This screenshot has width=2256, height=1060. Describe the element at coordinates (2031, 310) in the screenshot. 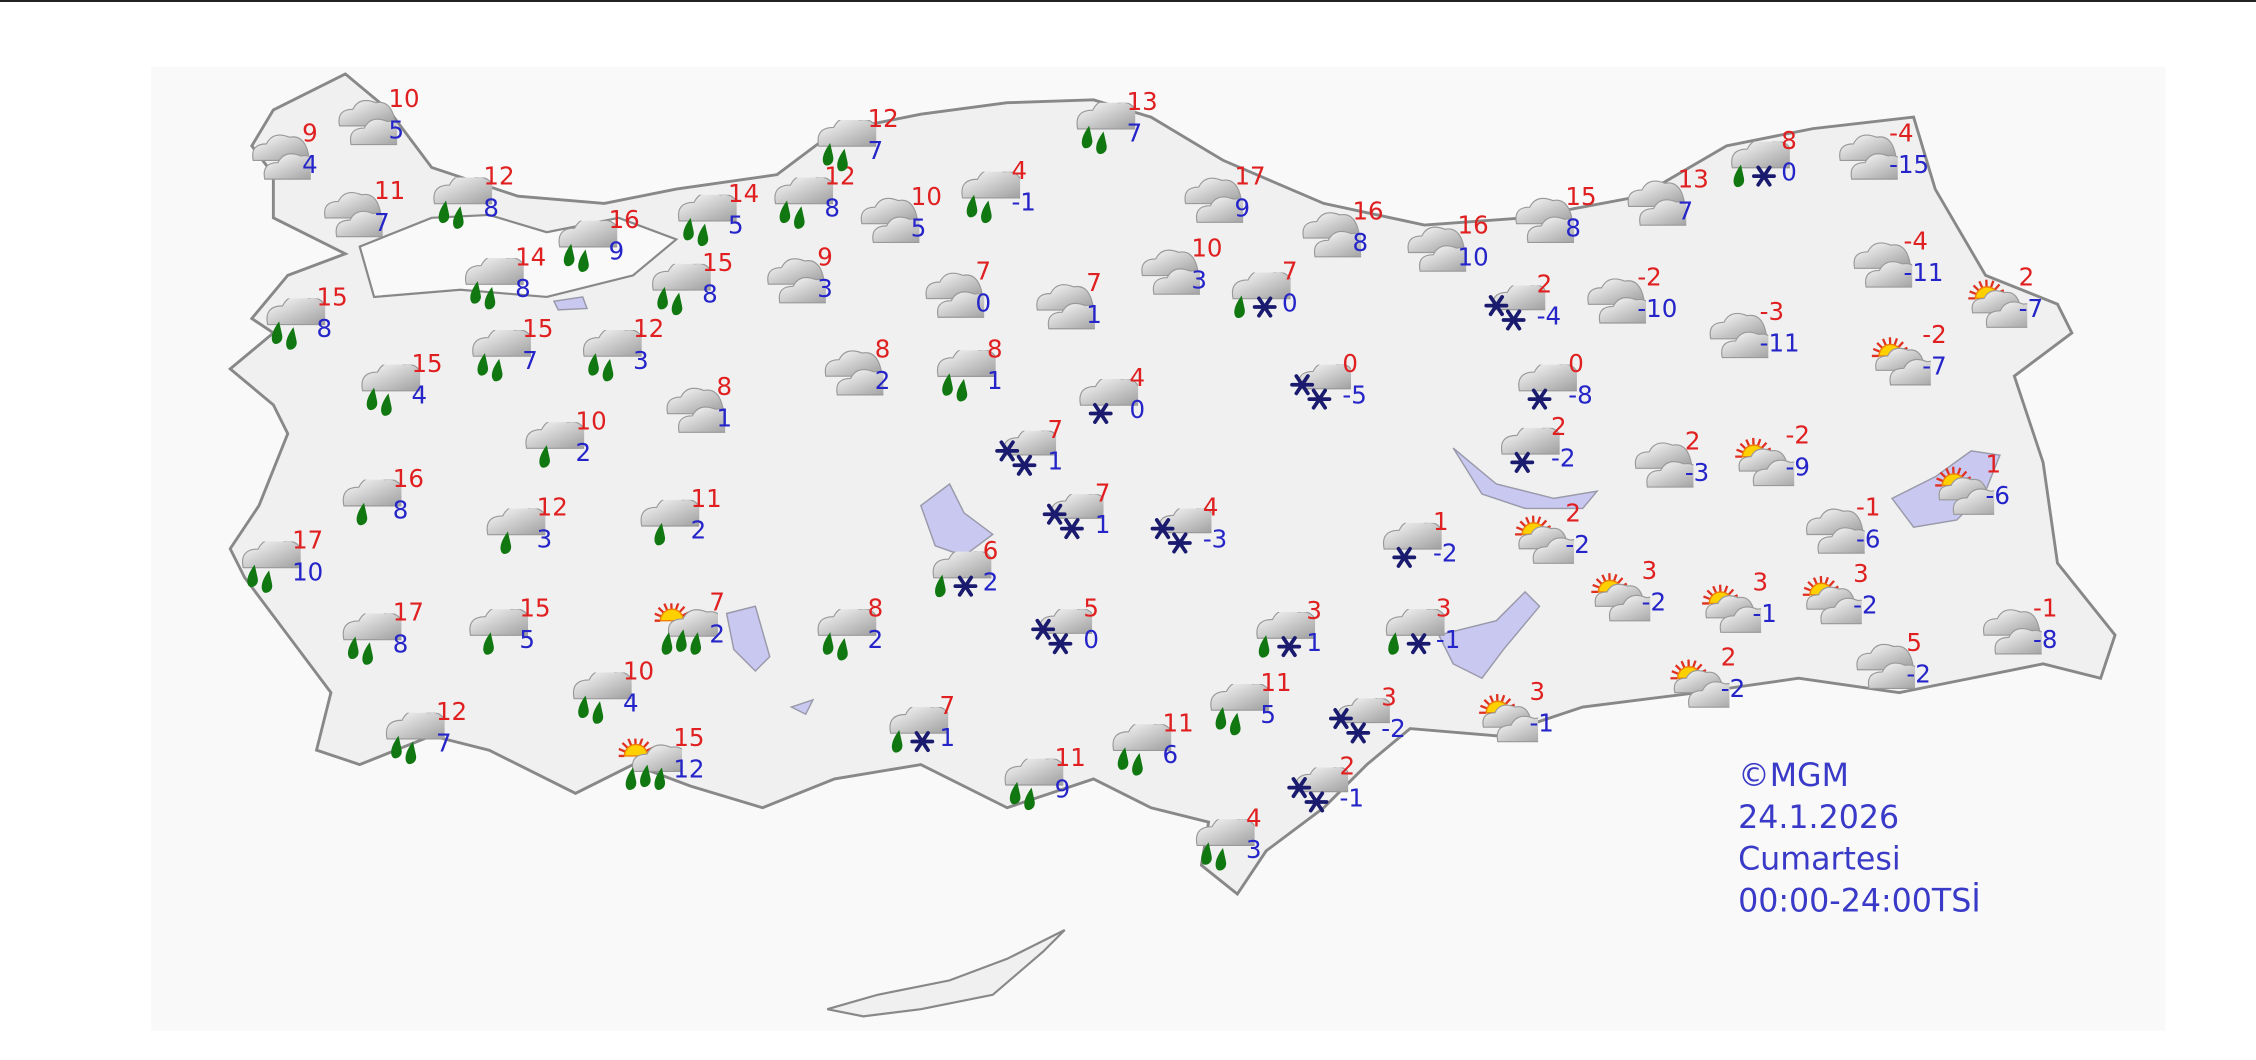

I see `min-temp: -7` at that location.